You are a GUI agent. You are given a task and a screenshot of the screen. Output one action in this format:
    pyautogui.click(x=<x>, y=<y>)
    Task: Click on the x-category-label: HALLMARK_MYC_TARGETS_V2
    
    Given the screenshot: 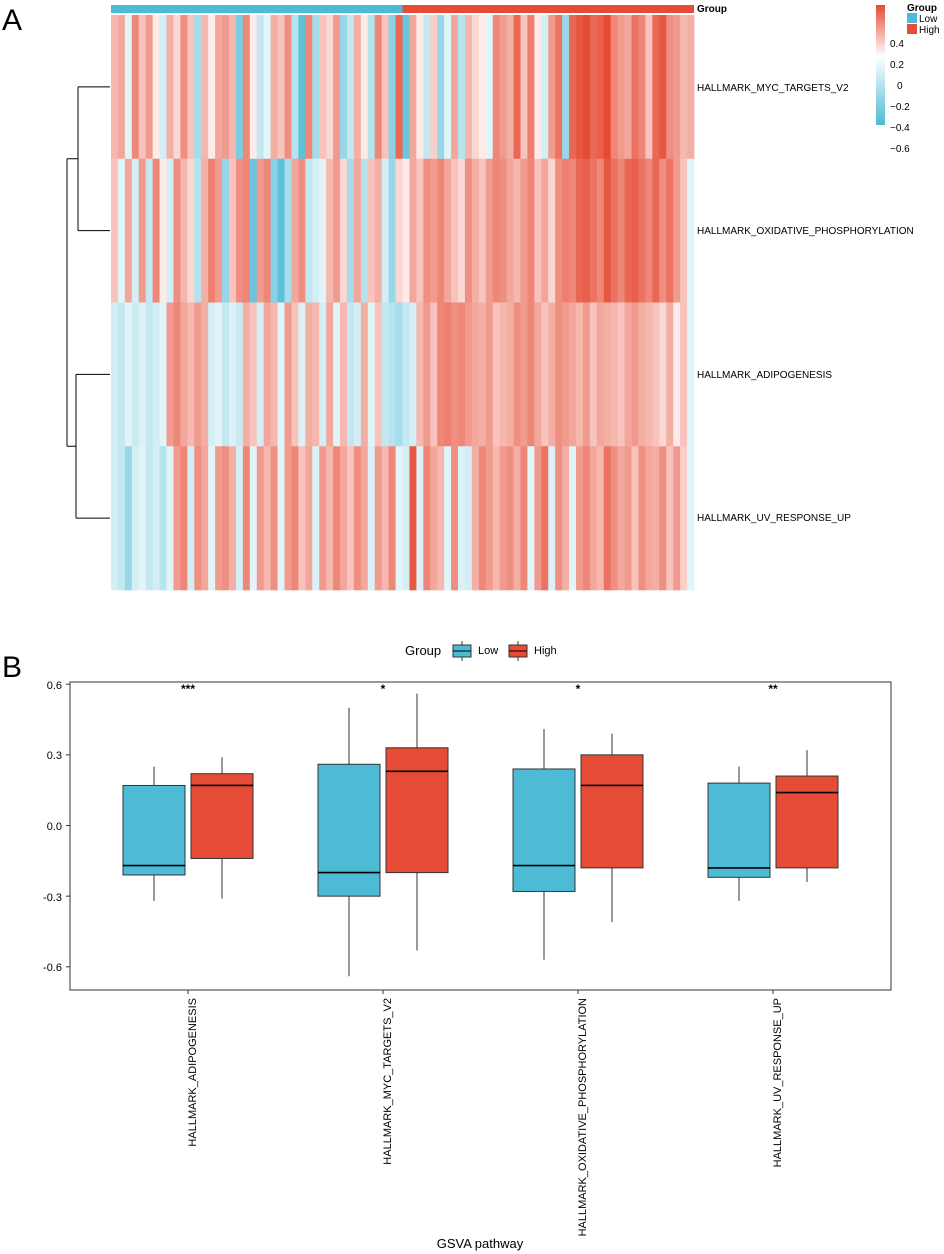 What is the action you would take?
    pyautogui.click(x=388, y=1081)
    